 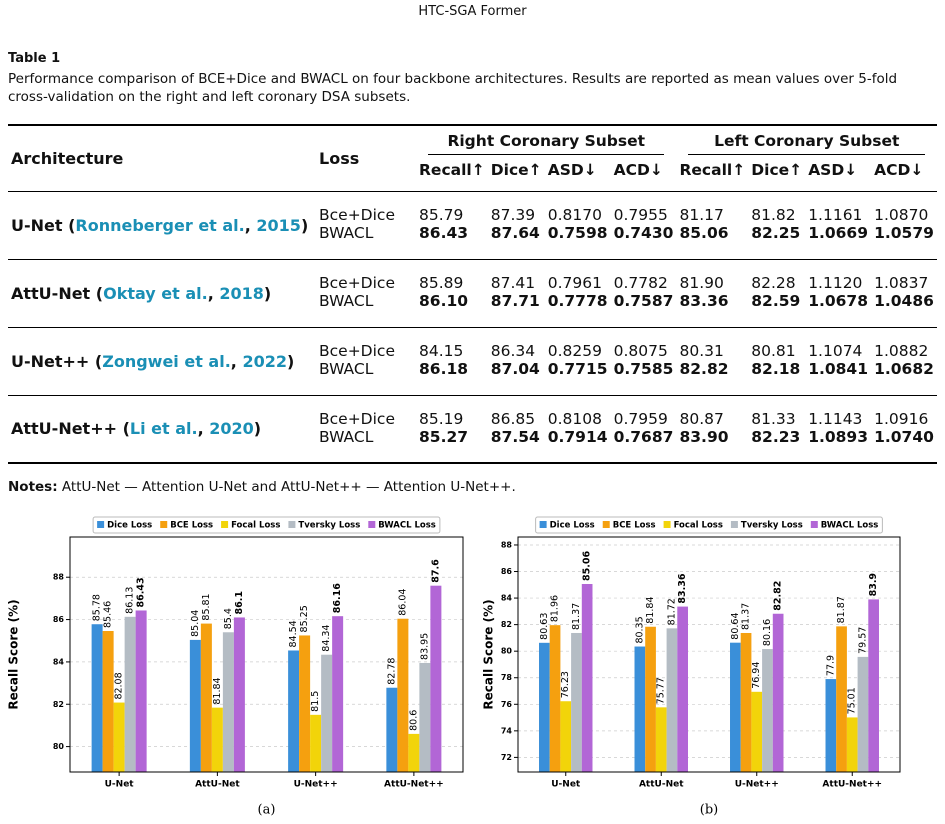 What do you see at coordinates (904, 369) in the screenshot?
I see `value-cell: 1.0682` at bounding box center [904, 369].